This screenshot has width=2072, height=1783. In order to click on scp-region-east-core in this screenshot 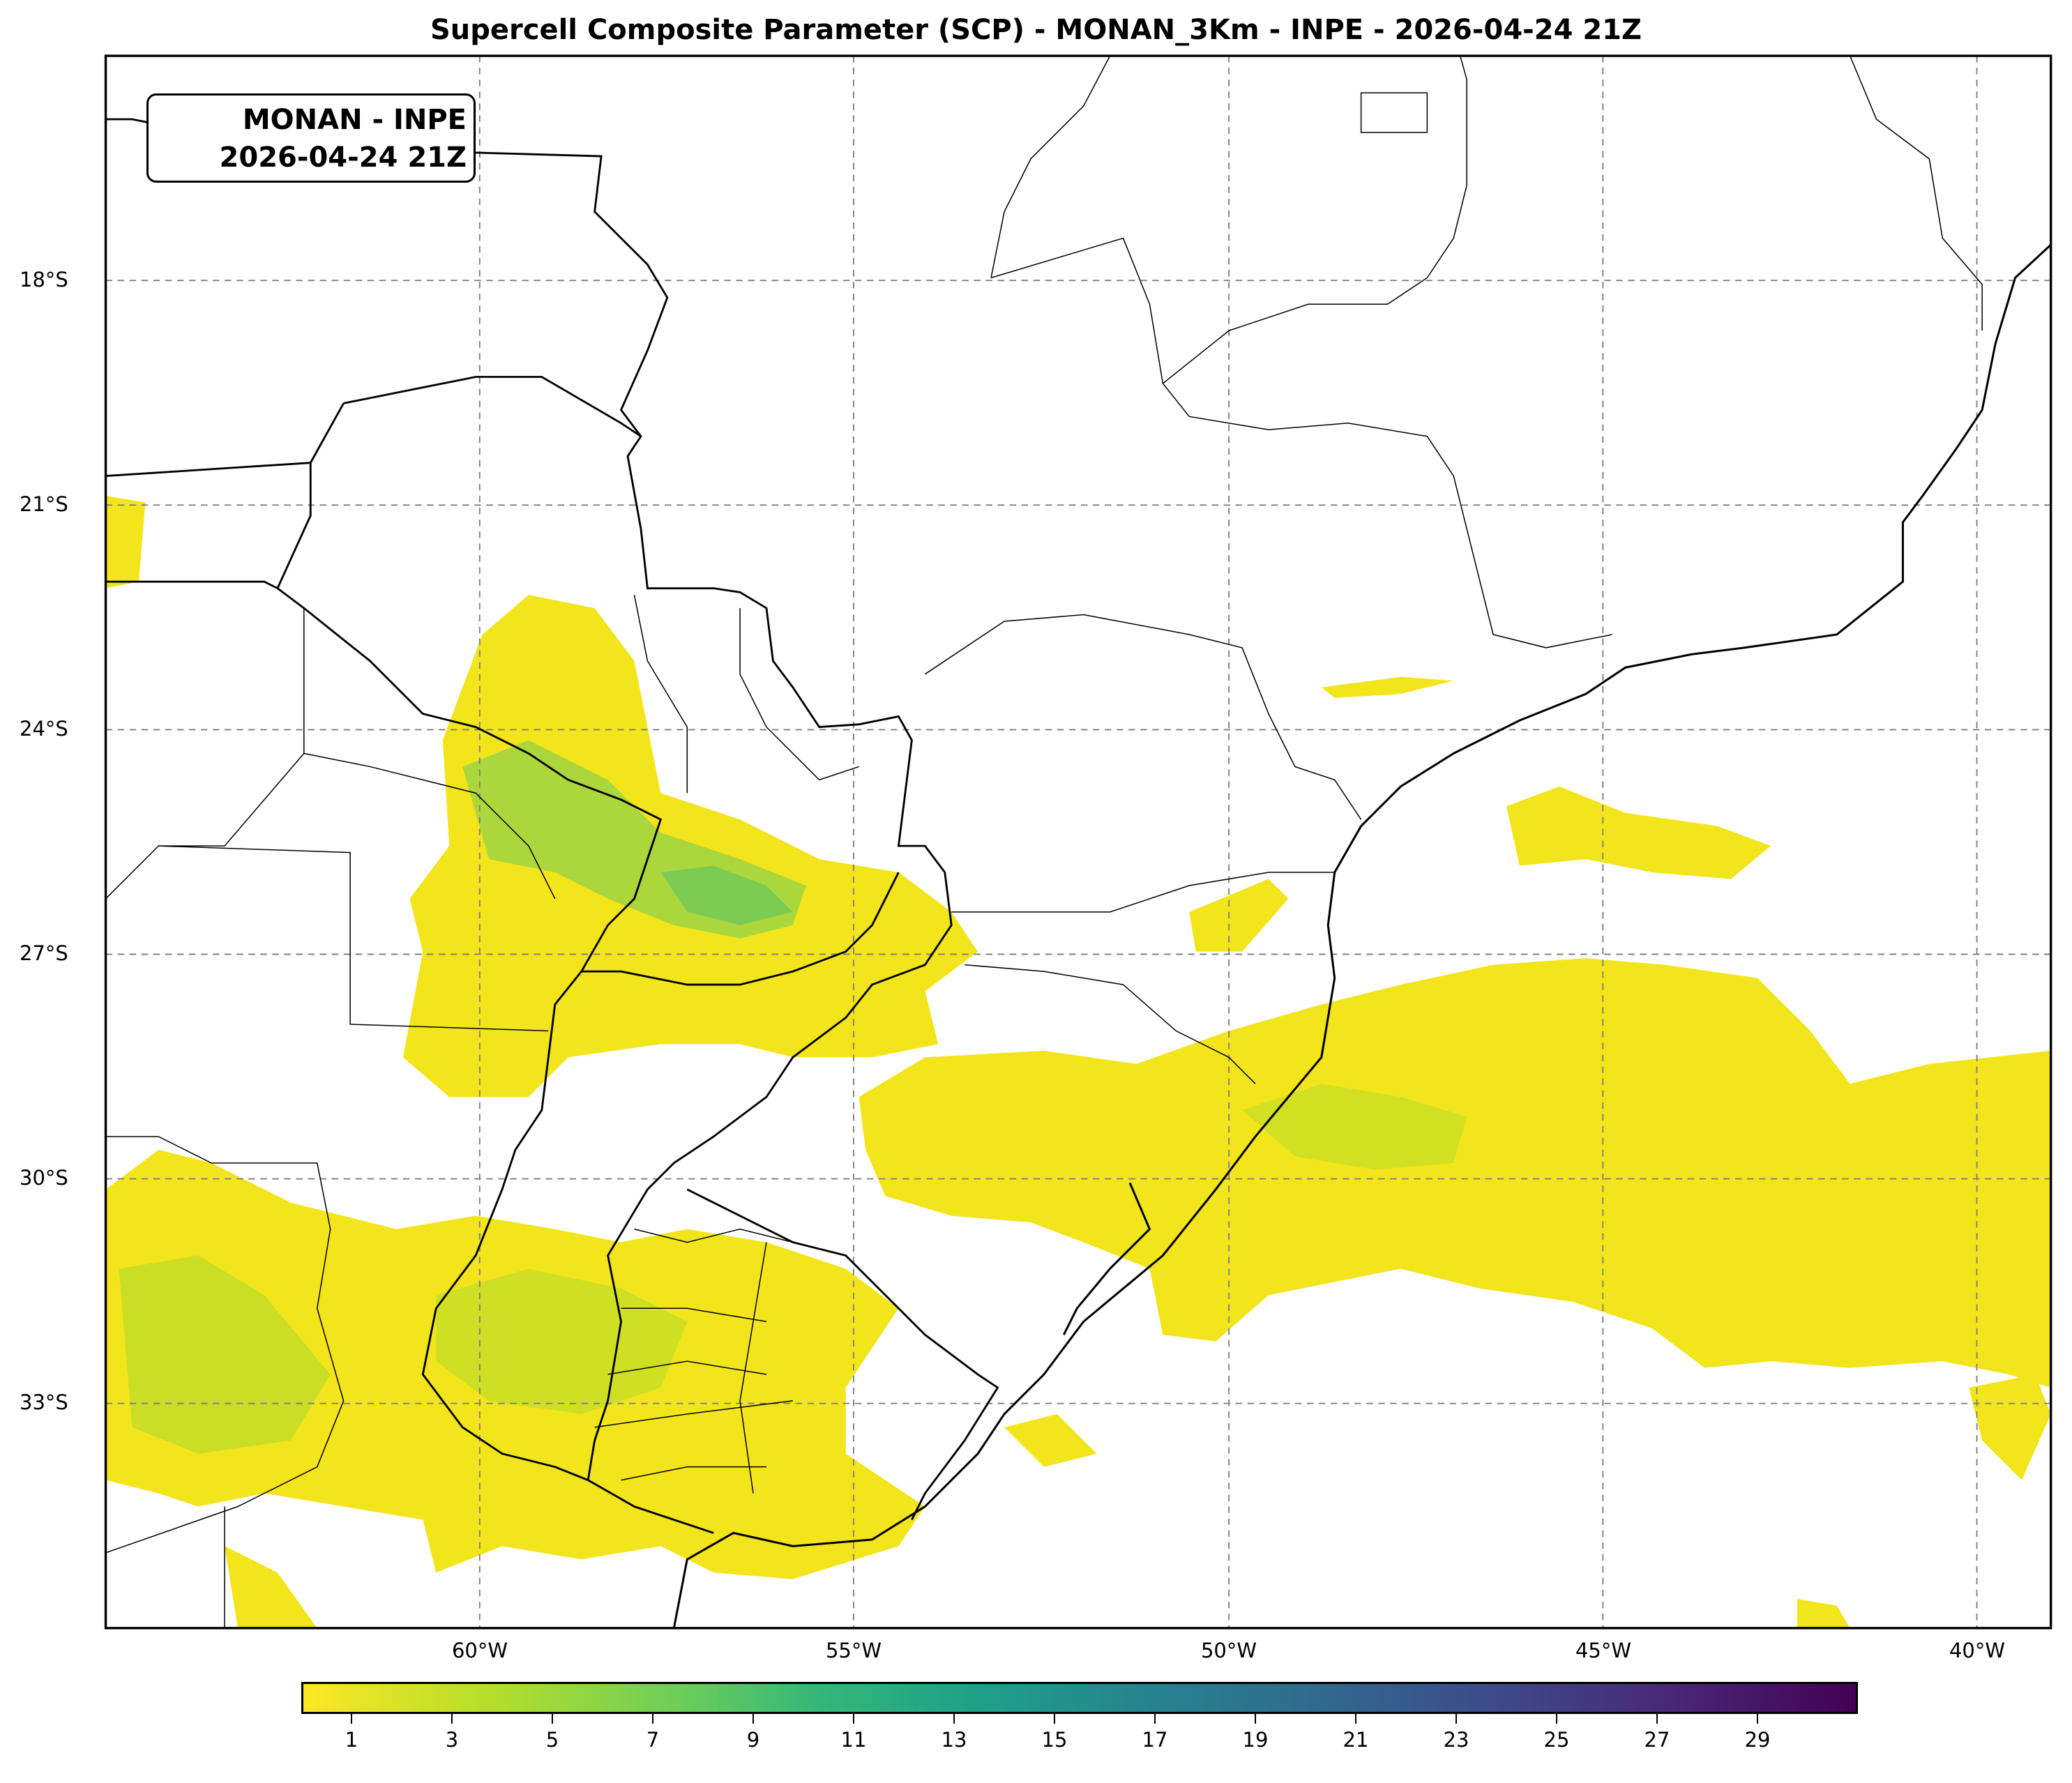, I will do `click(1355, 1127)`.